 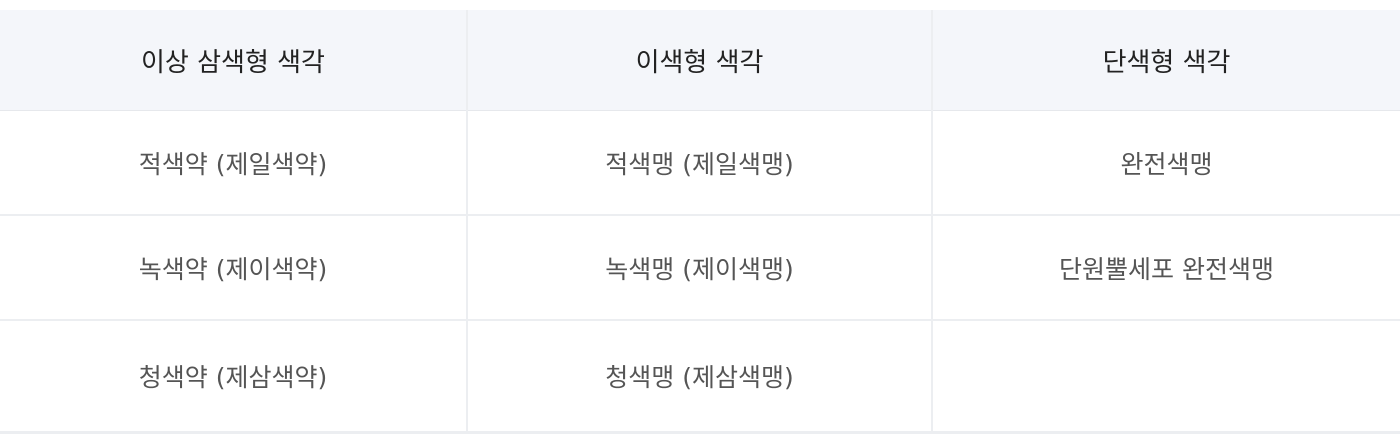 What do you see at coordinates (233, 163) in the screenshot?
I see `table-cell: 적색약 (제일색약)` at bounding box center [233, 163].